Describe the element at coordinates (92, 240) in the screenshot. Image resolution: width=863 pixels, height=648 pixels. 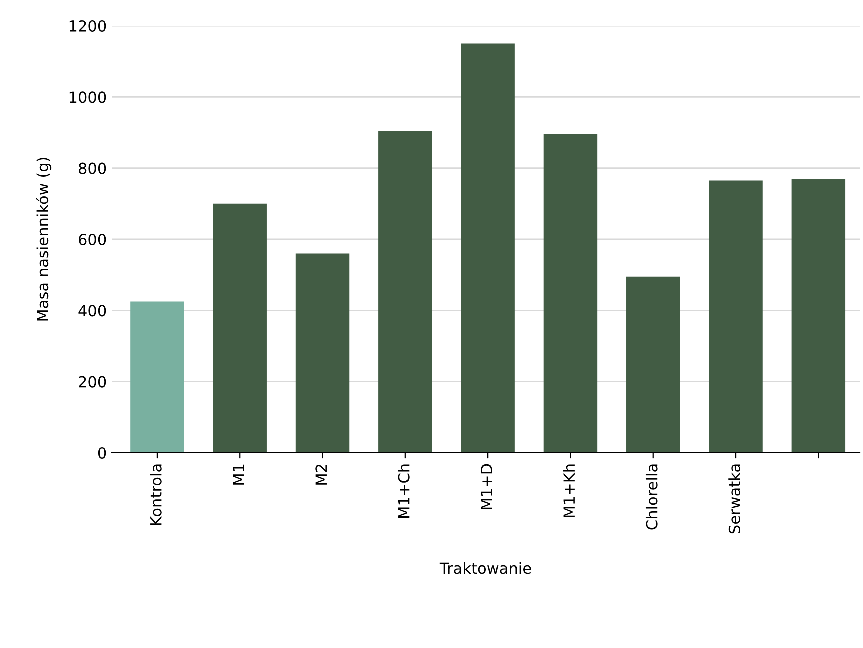
I see `y-tick-label: 600` at that location.